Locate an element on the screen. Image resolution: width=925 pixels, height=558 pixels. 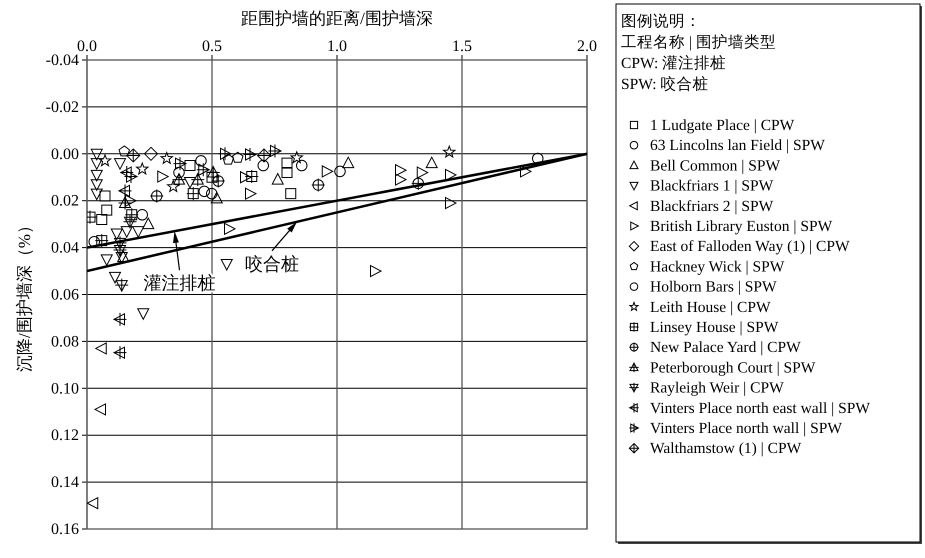
legend-label: Blackfriars 1 | SPW is located at coordinates (712, 186).